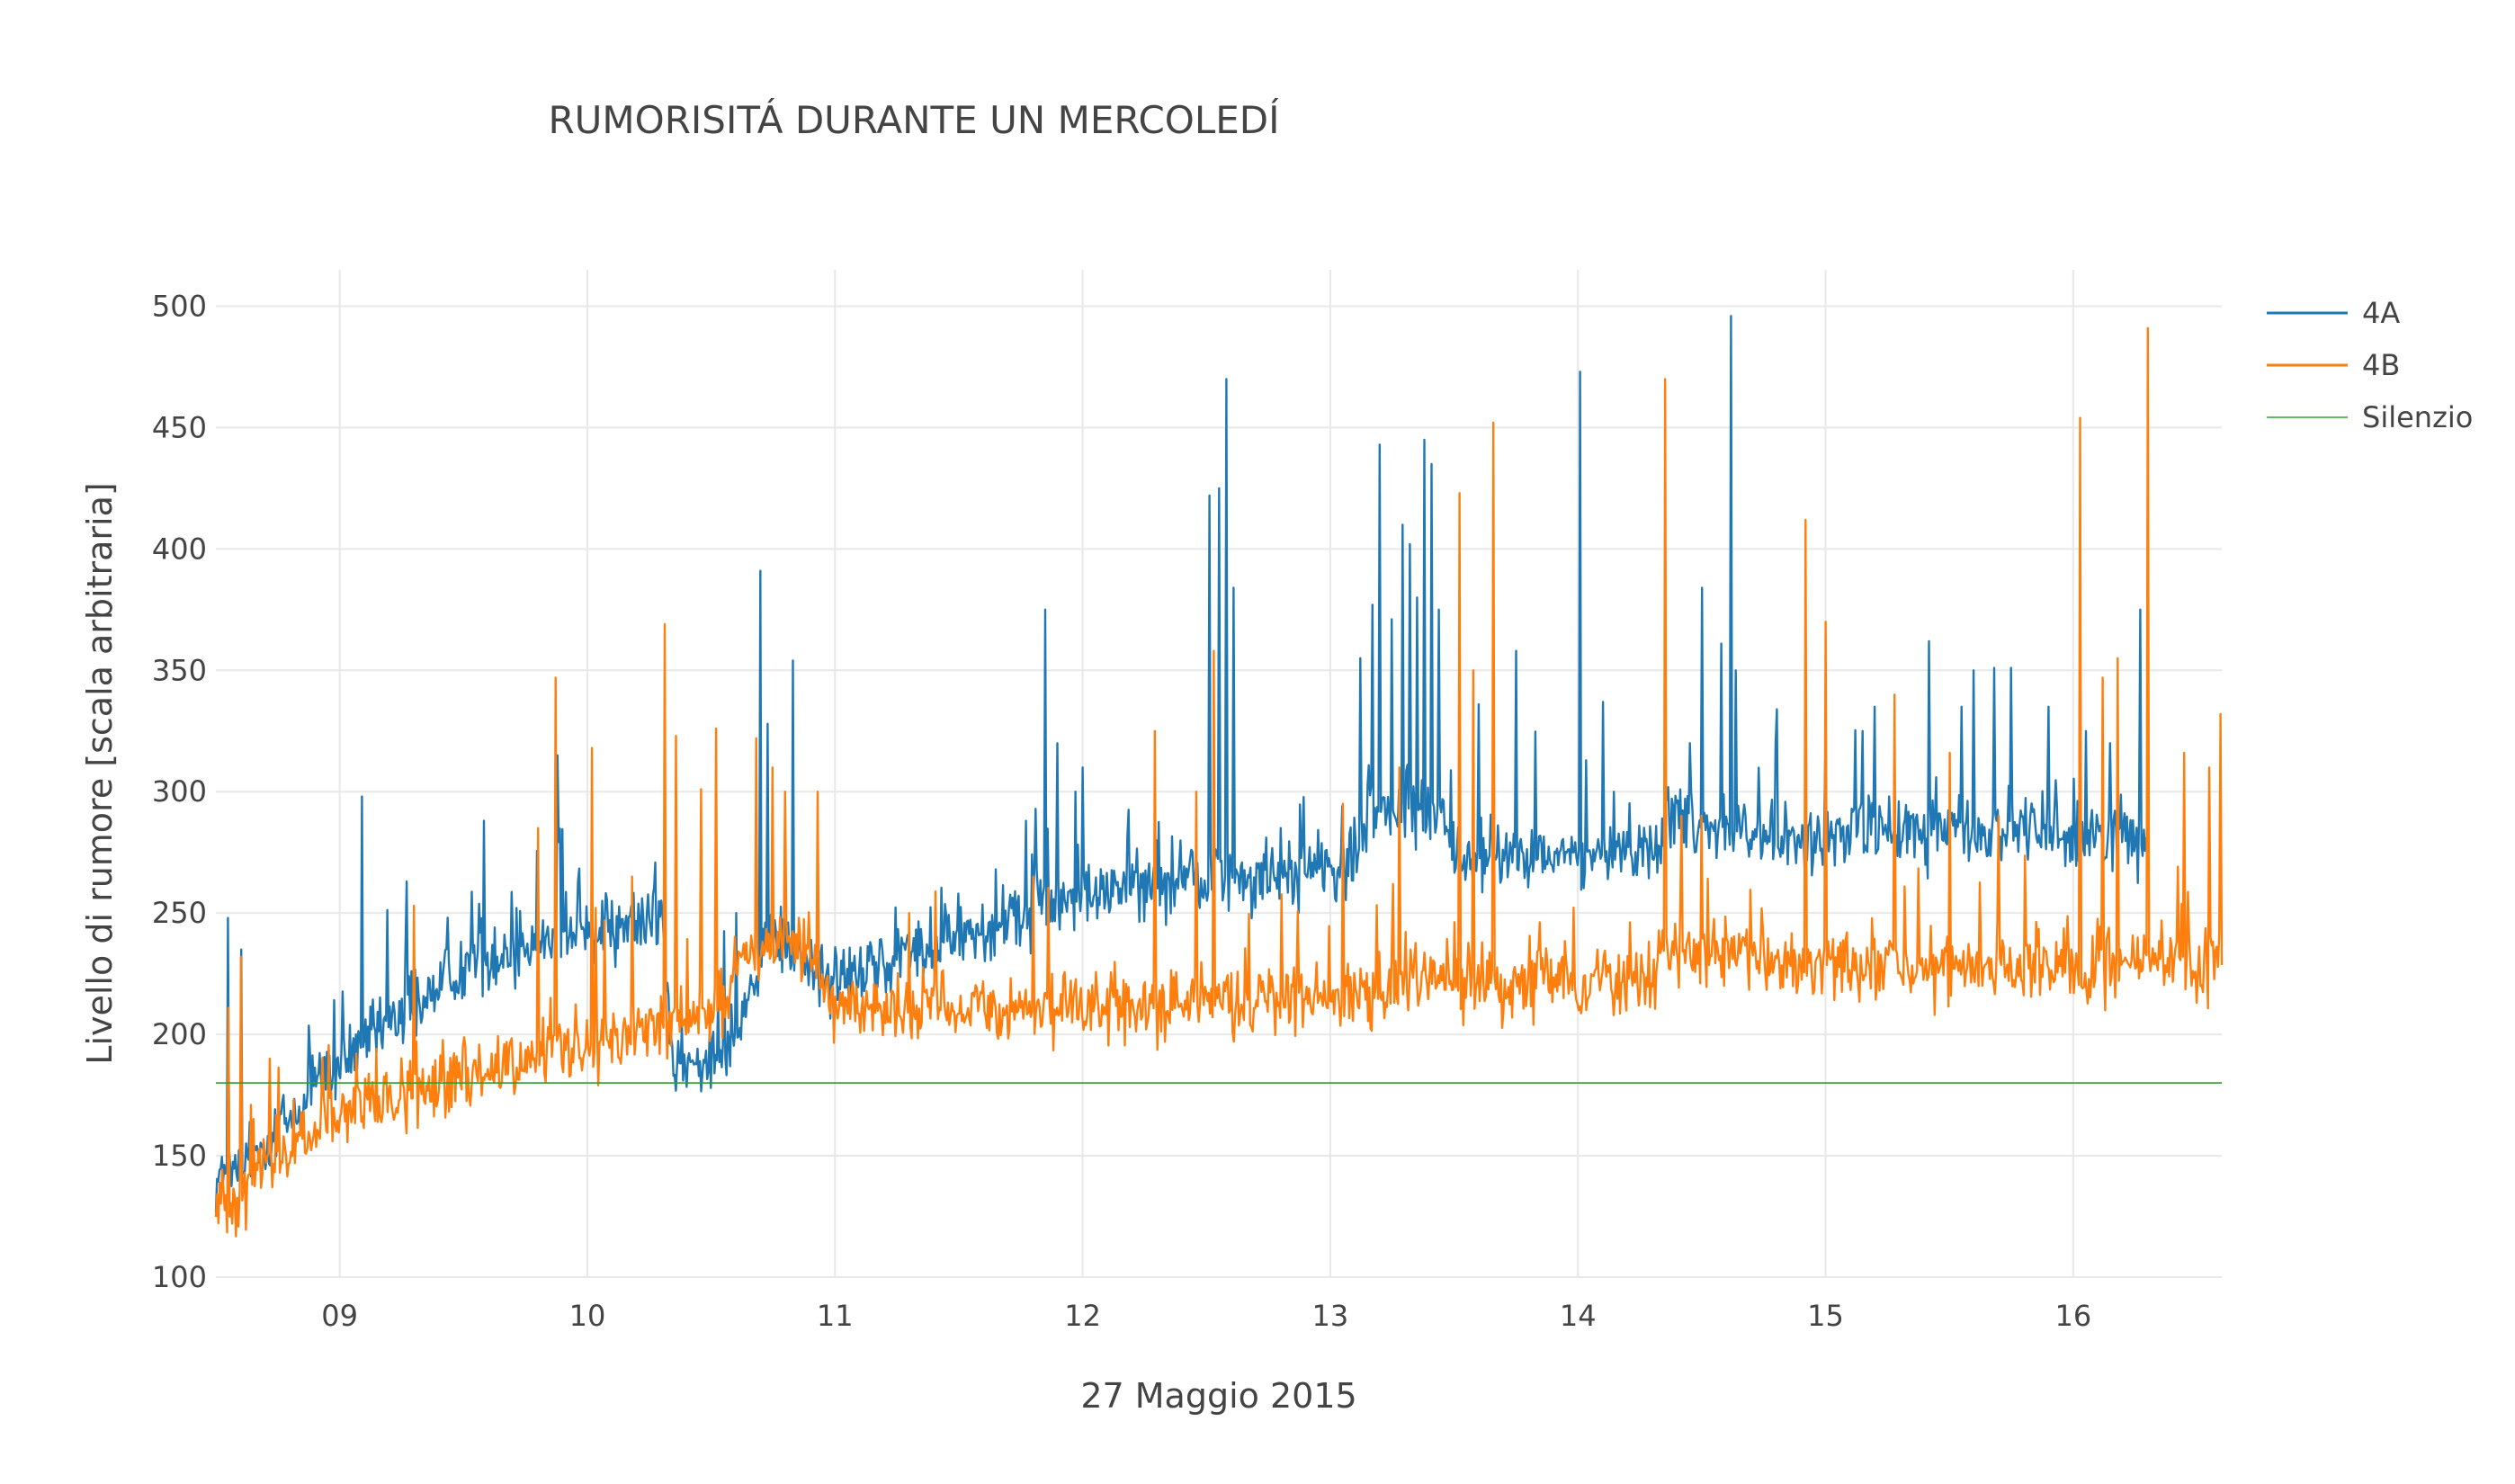 This screenshot has height=1484, width=2515. What do you see at coordinates (1082, 1316) in the screenshot?
I see `x-tick-label: 12` at bounding box center [1082, 1316].